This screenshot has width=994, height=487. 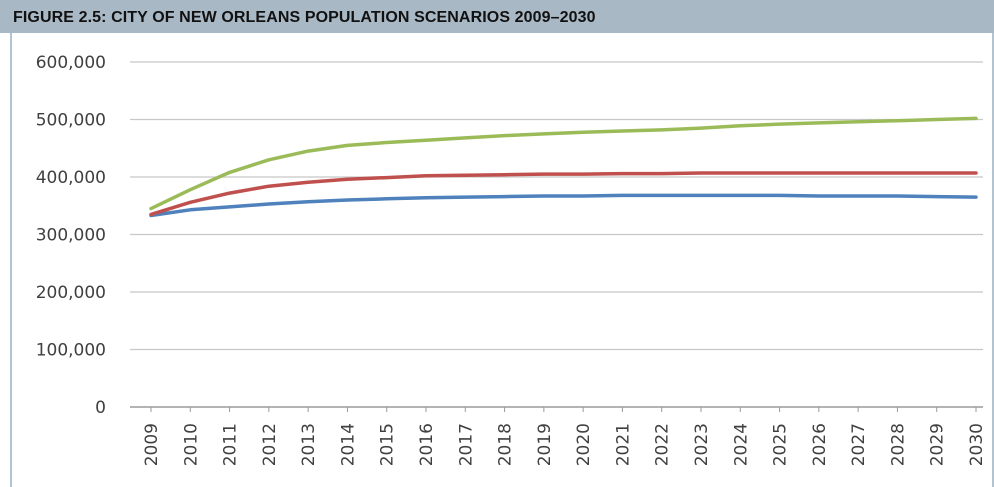 I want to click on x-tick-label: 2019, so click(x=545, y=444).